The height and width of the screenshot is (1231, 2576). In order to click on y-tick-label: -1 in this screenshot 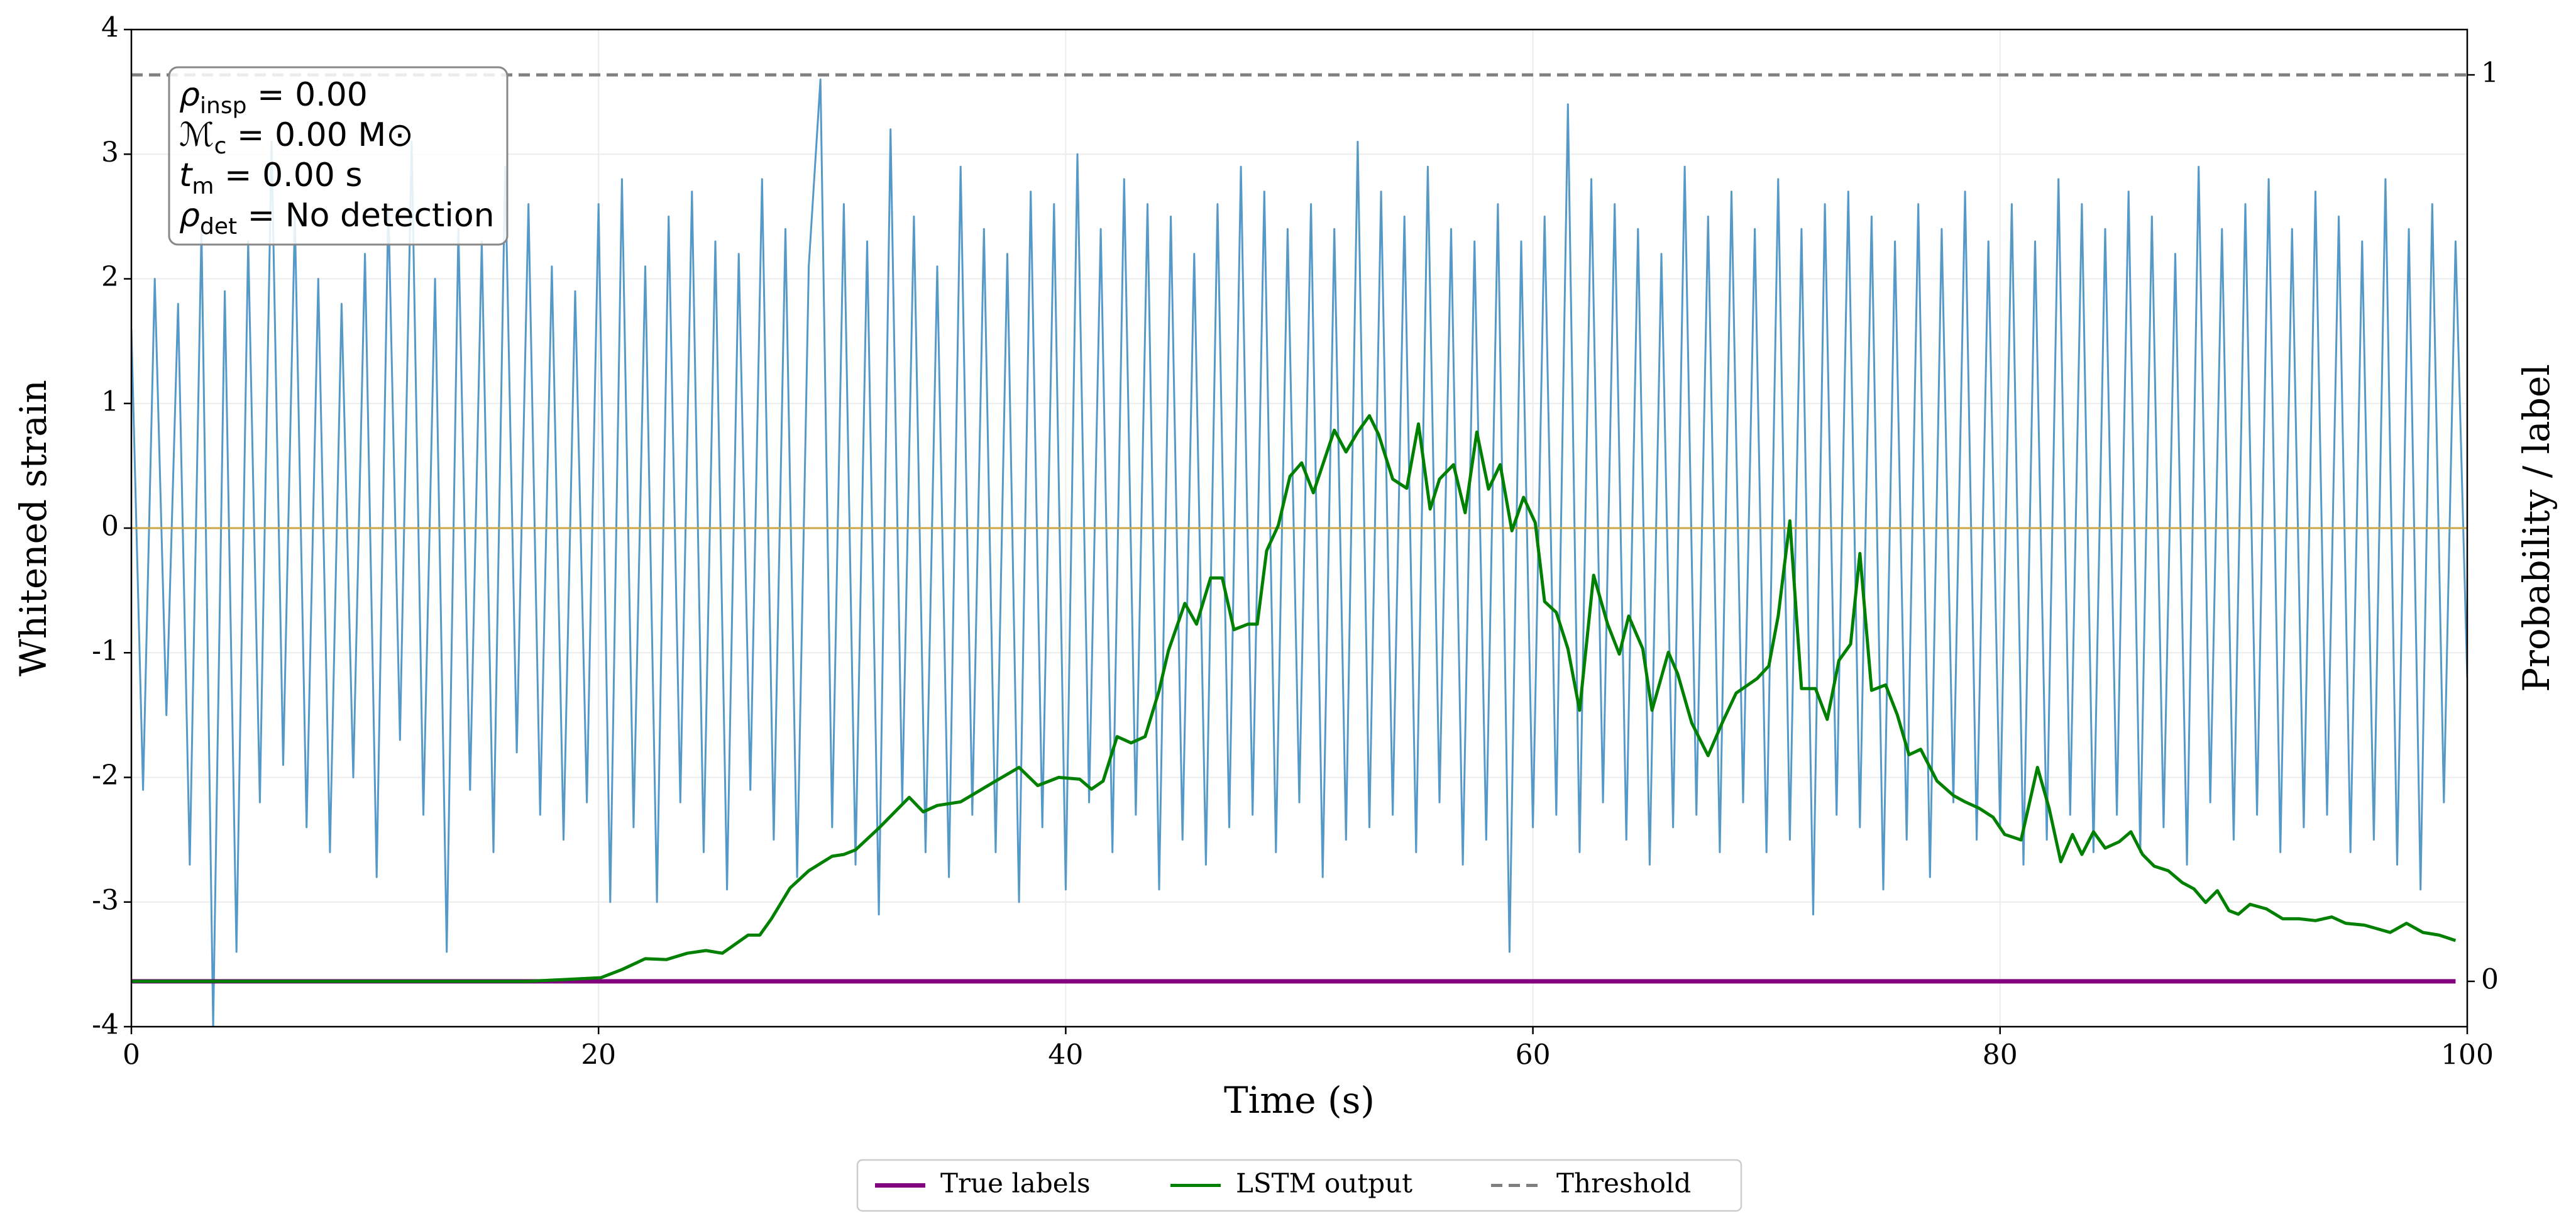, I will do `click(105, 651)`.